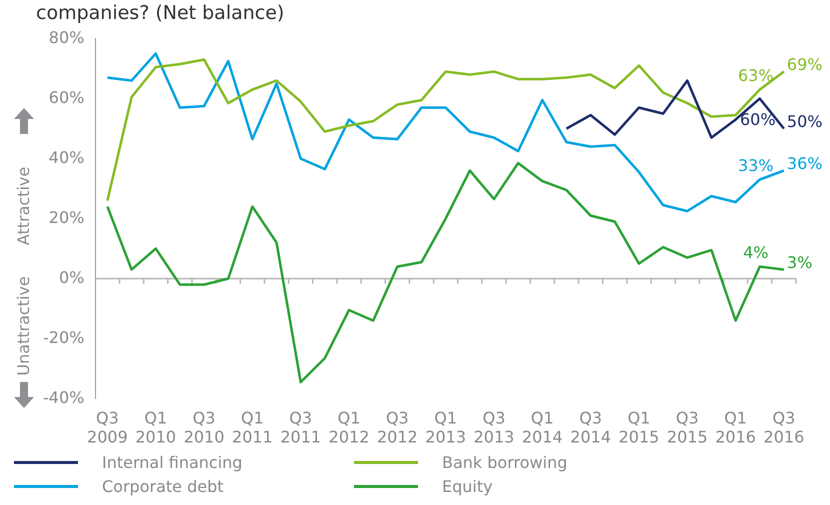 The height and width of the screenshot is (505, 830). I want to click on y-tick-label: 20%, so click(66, 217).